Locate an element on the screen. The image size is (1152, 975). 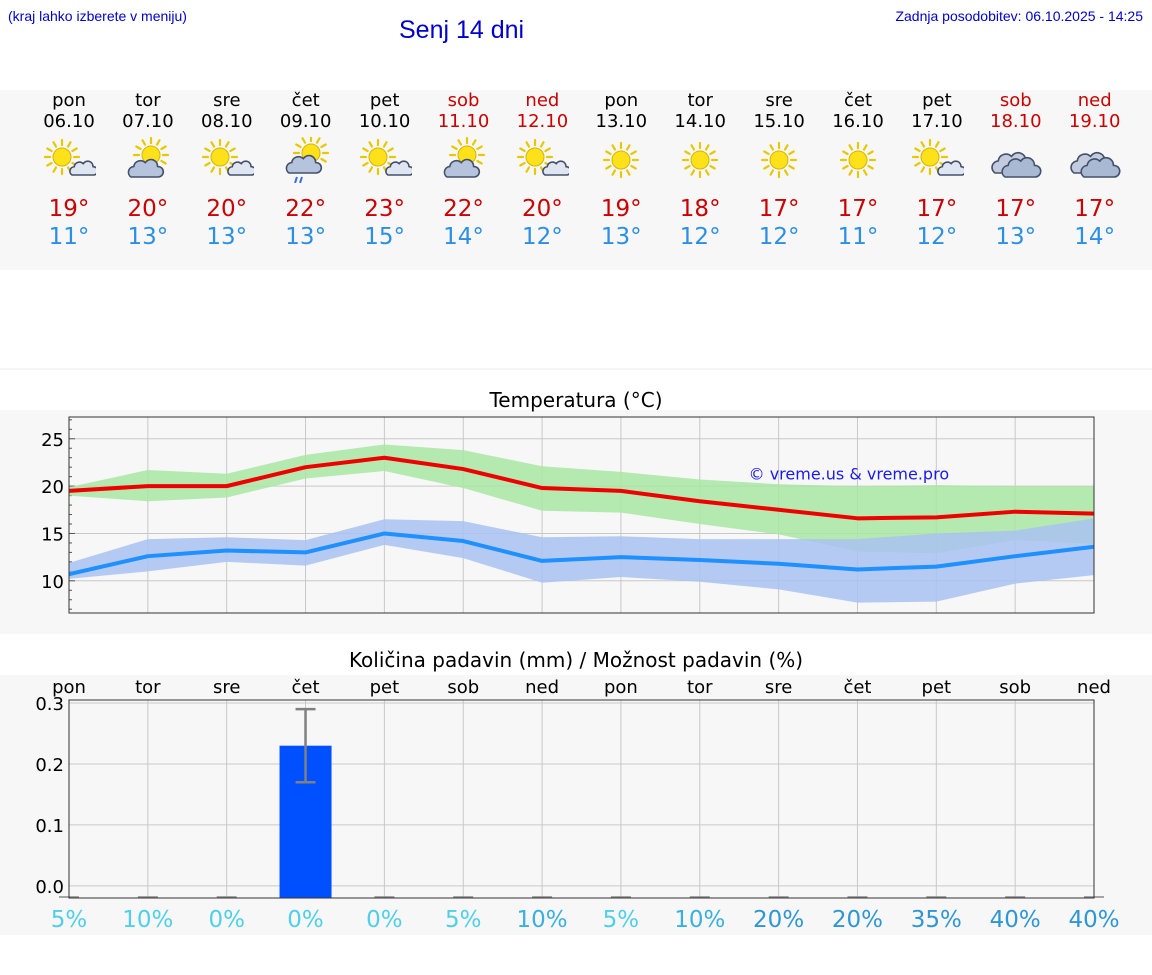
forecast-day: pon 13.10 19° 13° is located at coordinates (621, 170).